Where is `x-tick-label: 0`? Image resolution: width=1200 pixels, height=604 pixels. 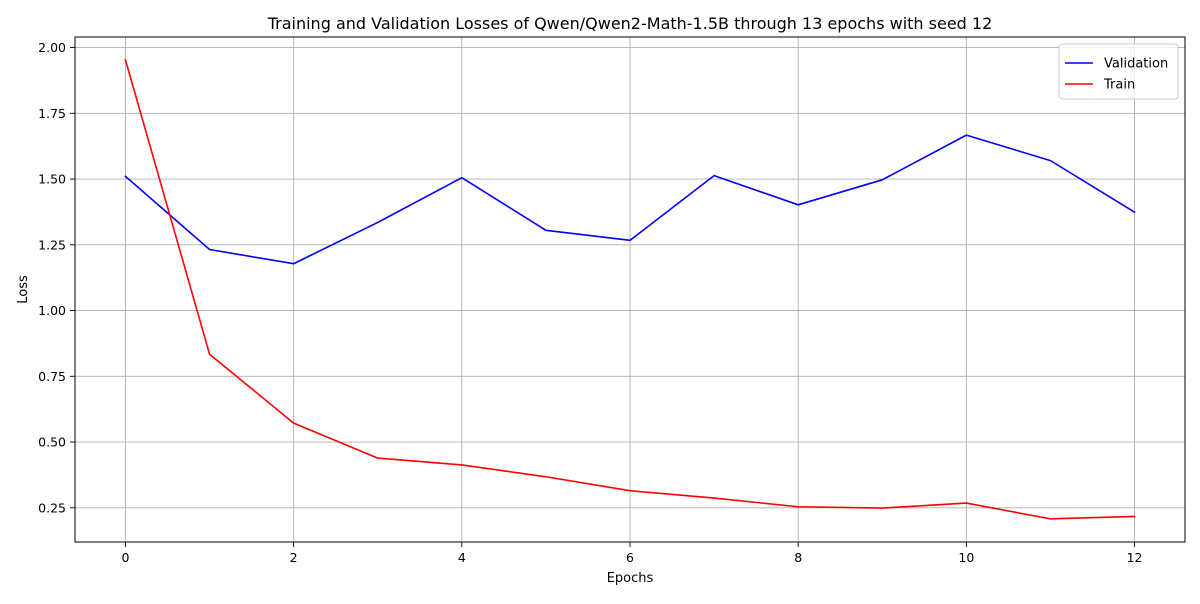 x-tick-label: 0 is located at coordinates (125, 557).